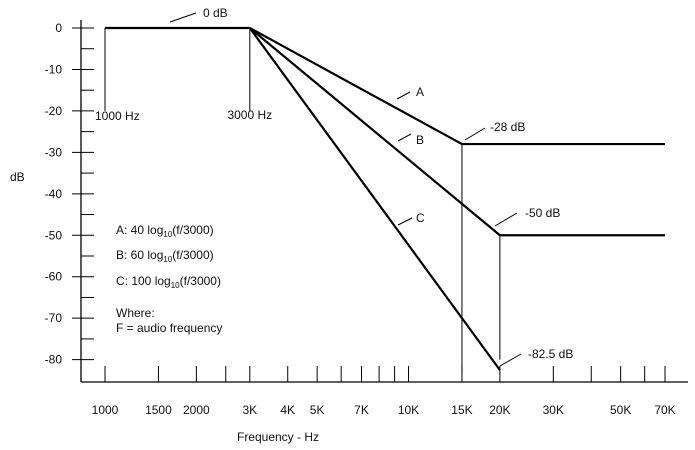  Describe the element at coordinates (54, 235) in the screenshot. I see `y-tick-label: -50` at that location.